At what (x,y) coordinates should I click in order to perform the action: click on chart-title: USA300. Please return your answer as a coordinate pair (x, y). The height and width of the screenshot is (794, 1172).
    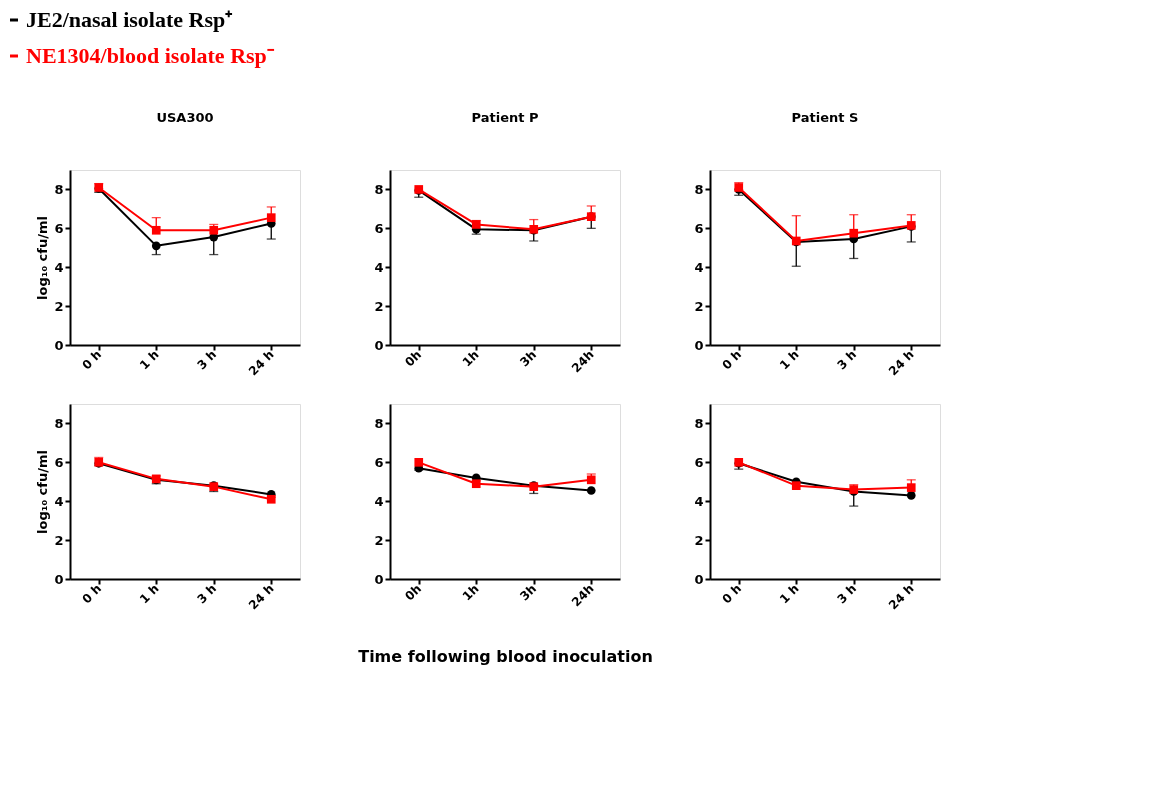
    Looking at the image, I should click on (185, 117).